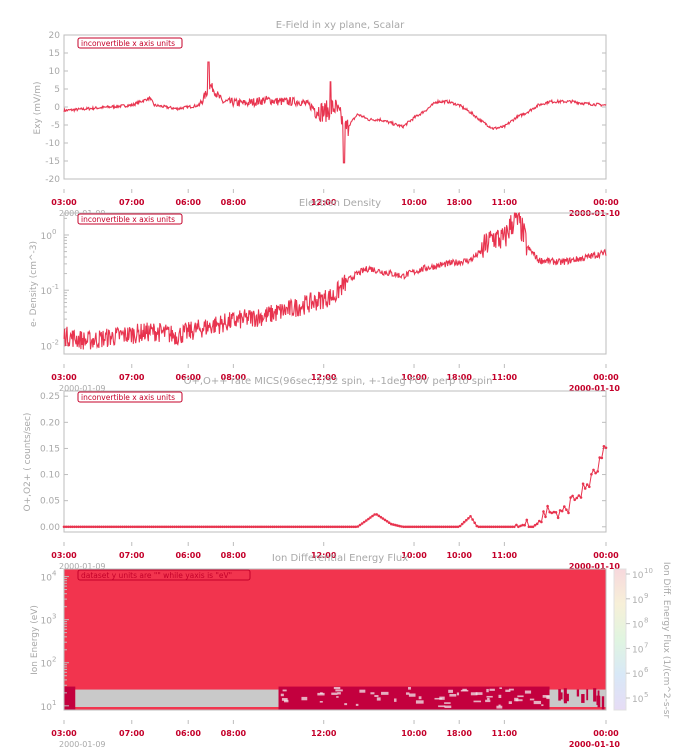 This screenshot has height=755, width=687. Describe the element at coordinates (38, 108) in the screenshot. I see `panel-efield-ylabel: Exy (mV/m)` at that location.